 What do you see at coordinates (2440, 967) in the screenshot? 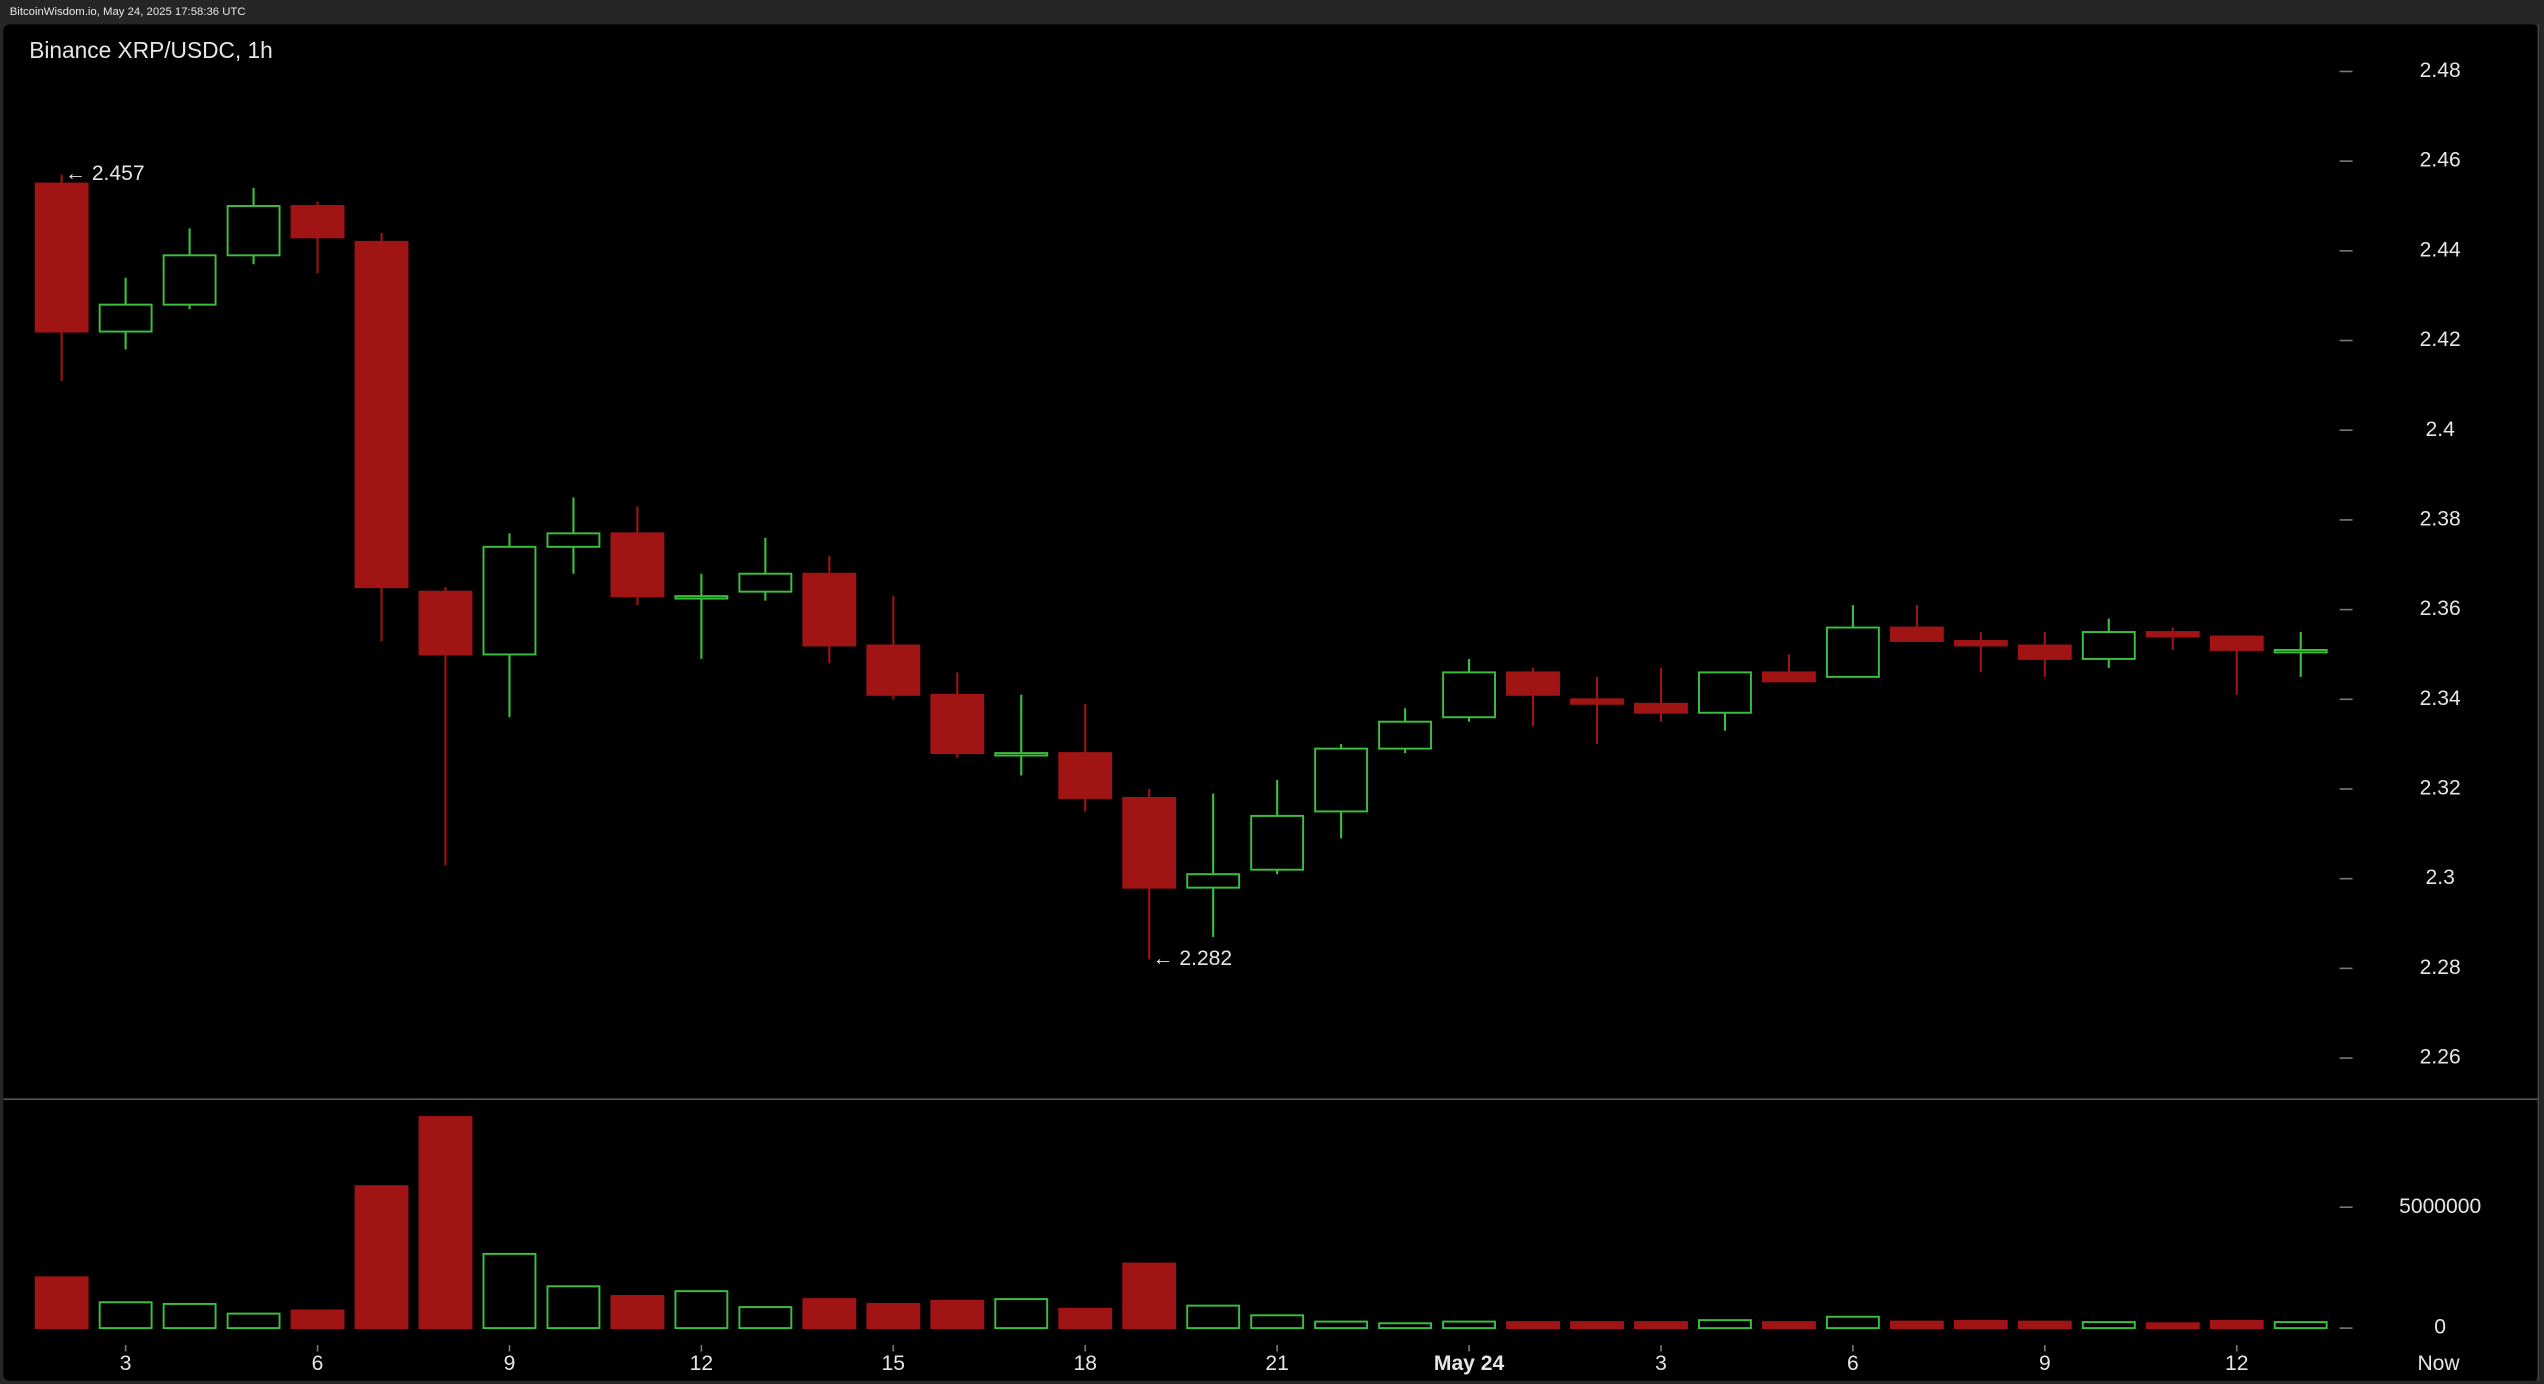
I see `y-tick-label: 2.28` at bounding box center [2440, 967].